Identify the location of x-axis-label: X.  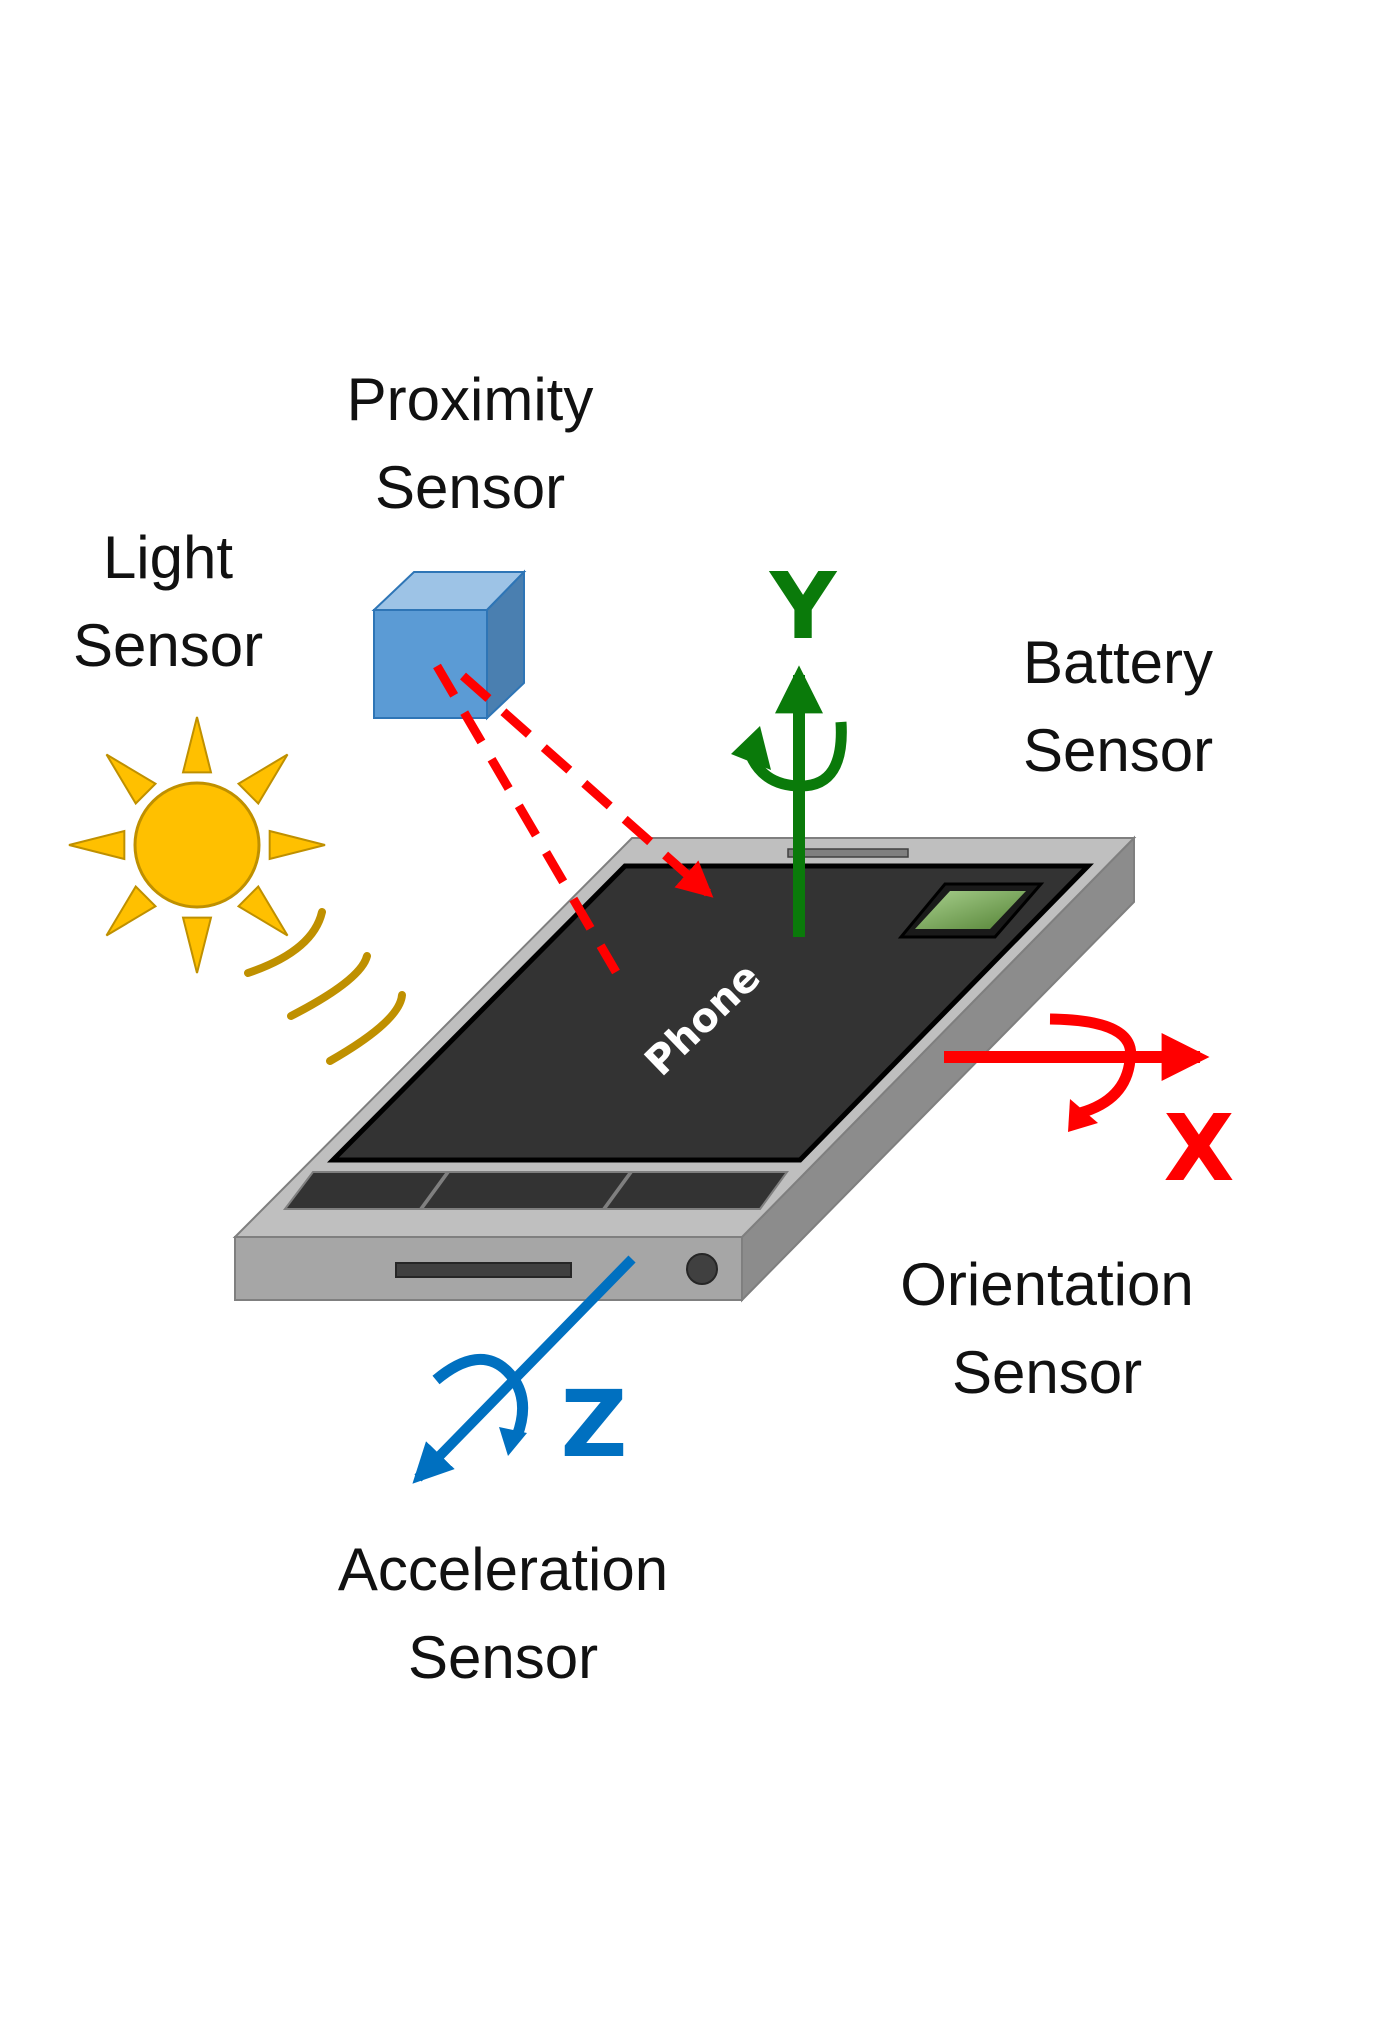
(1199, 1148).